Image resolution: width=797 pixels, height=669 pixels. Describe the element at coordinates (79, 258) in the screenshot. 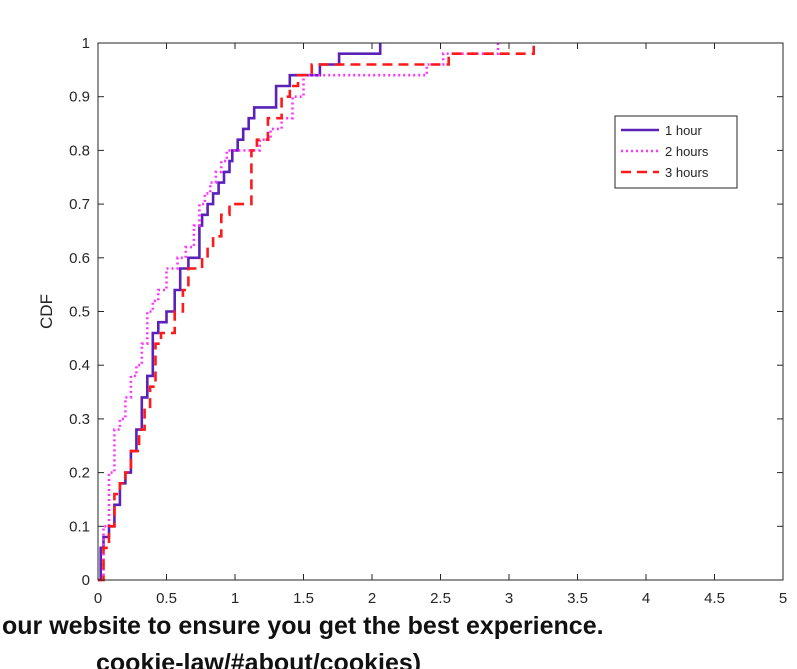

I see `y-tick-label: 0.6` at that location.